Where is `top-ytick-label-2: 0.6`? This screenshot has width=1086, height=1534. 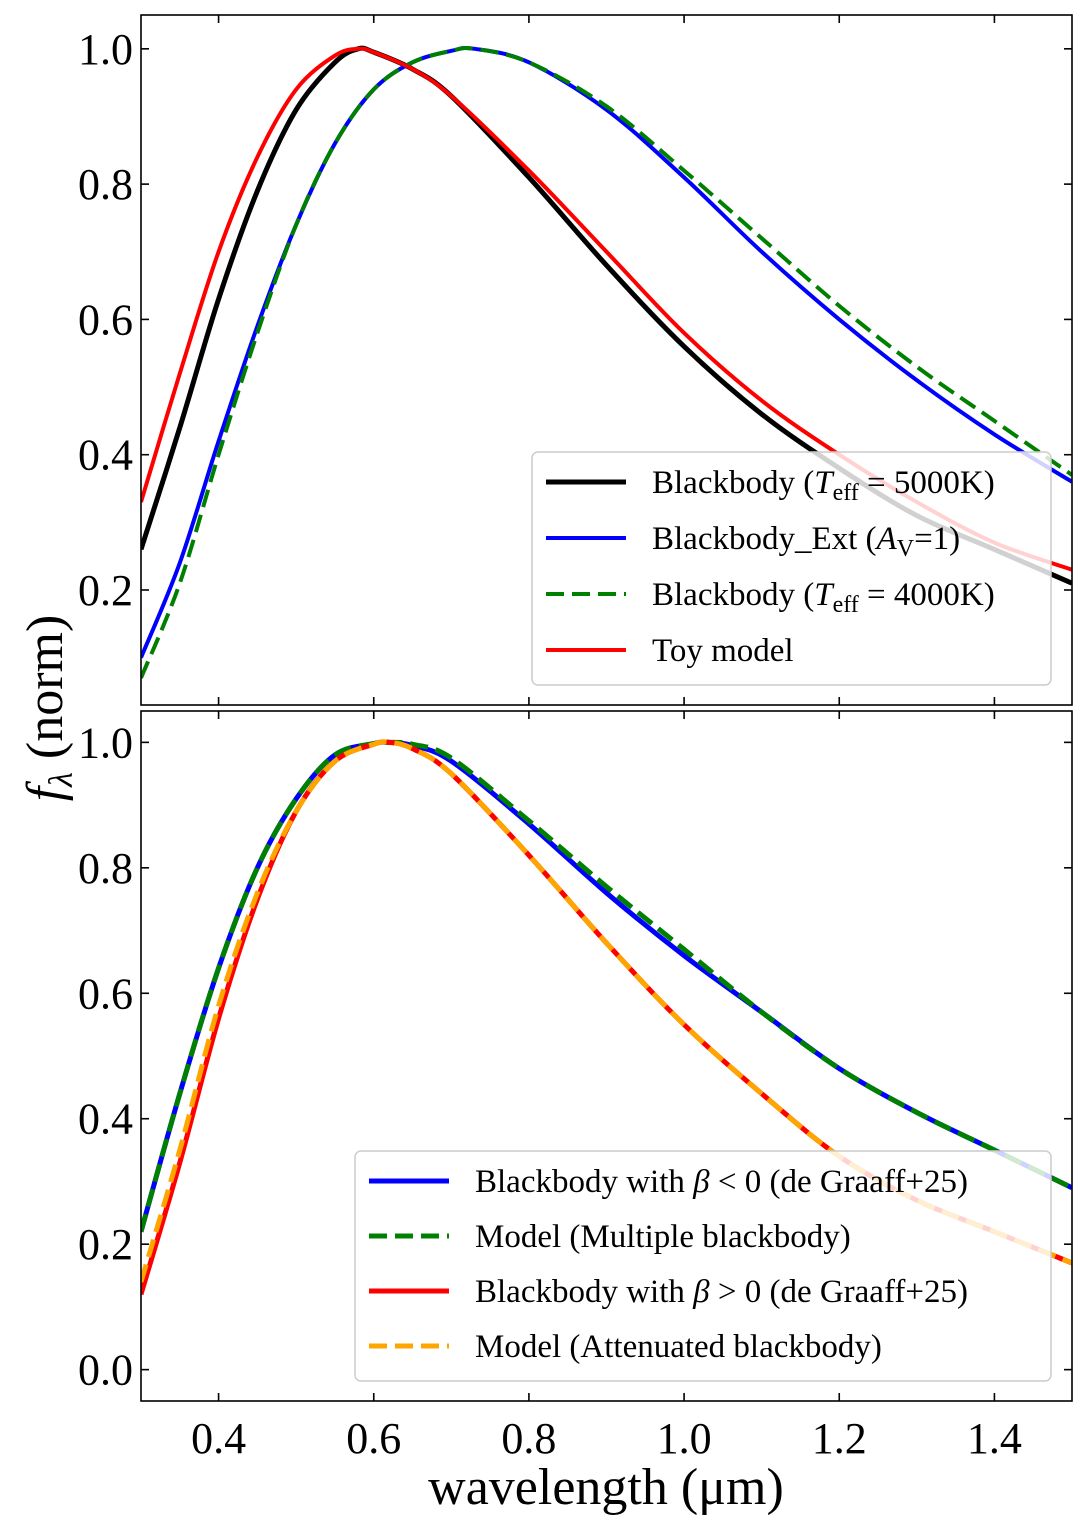
top-ytick-label-2: 0.6 is located at coordinates (105, 319).